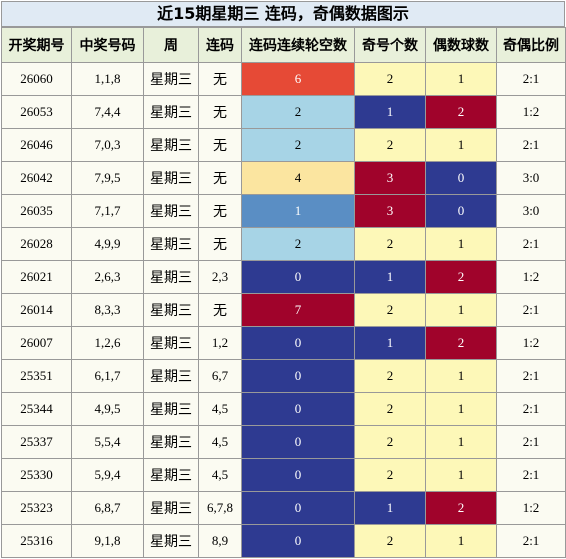  What do you see at coordinates (107, 211) in the screenshot?
I see `cell-numbers: 7,1,7` at bounding box center [107, 211].